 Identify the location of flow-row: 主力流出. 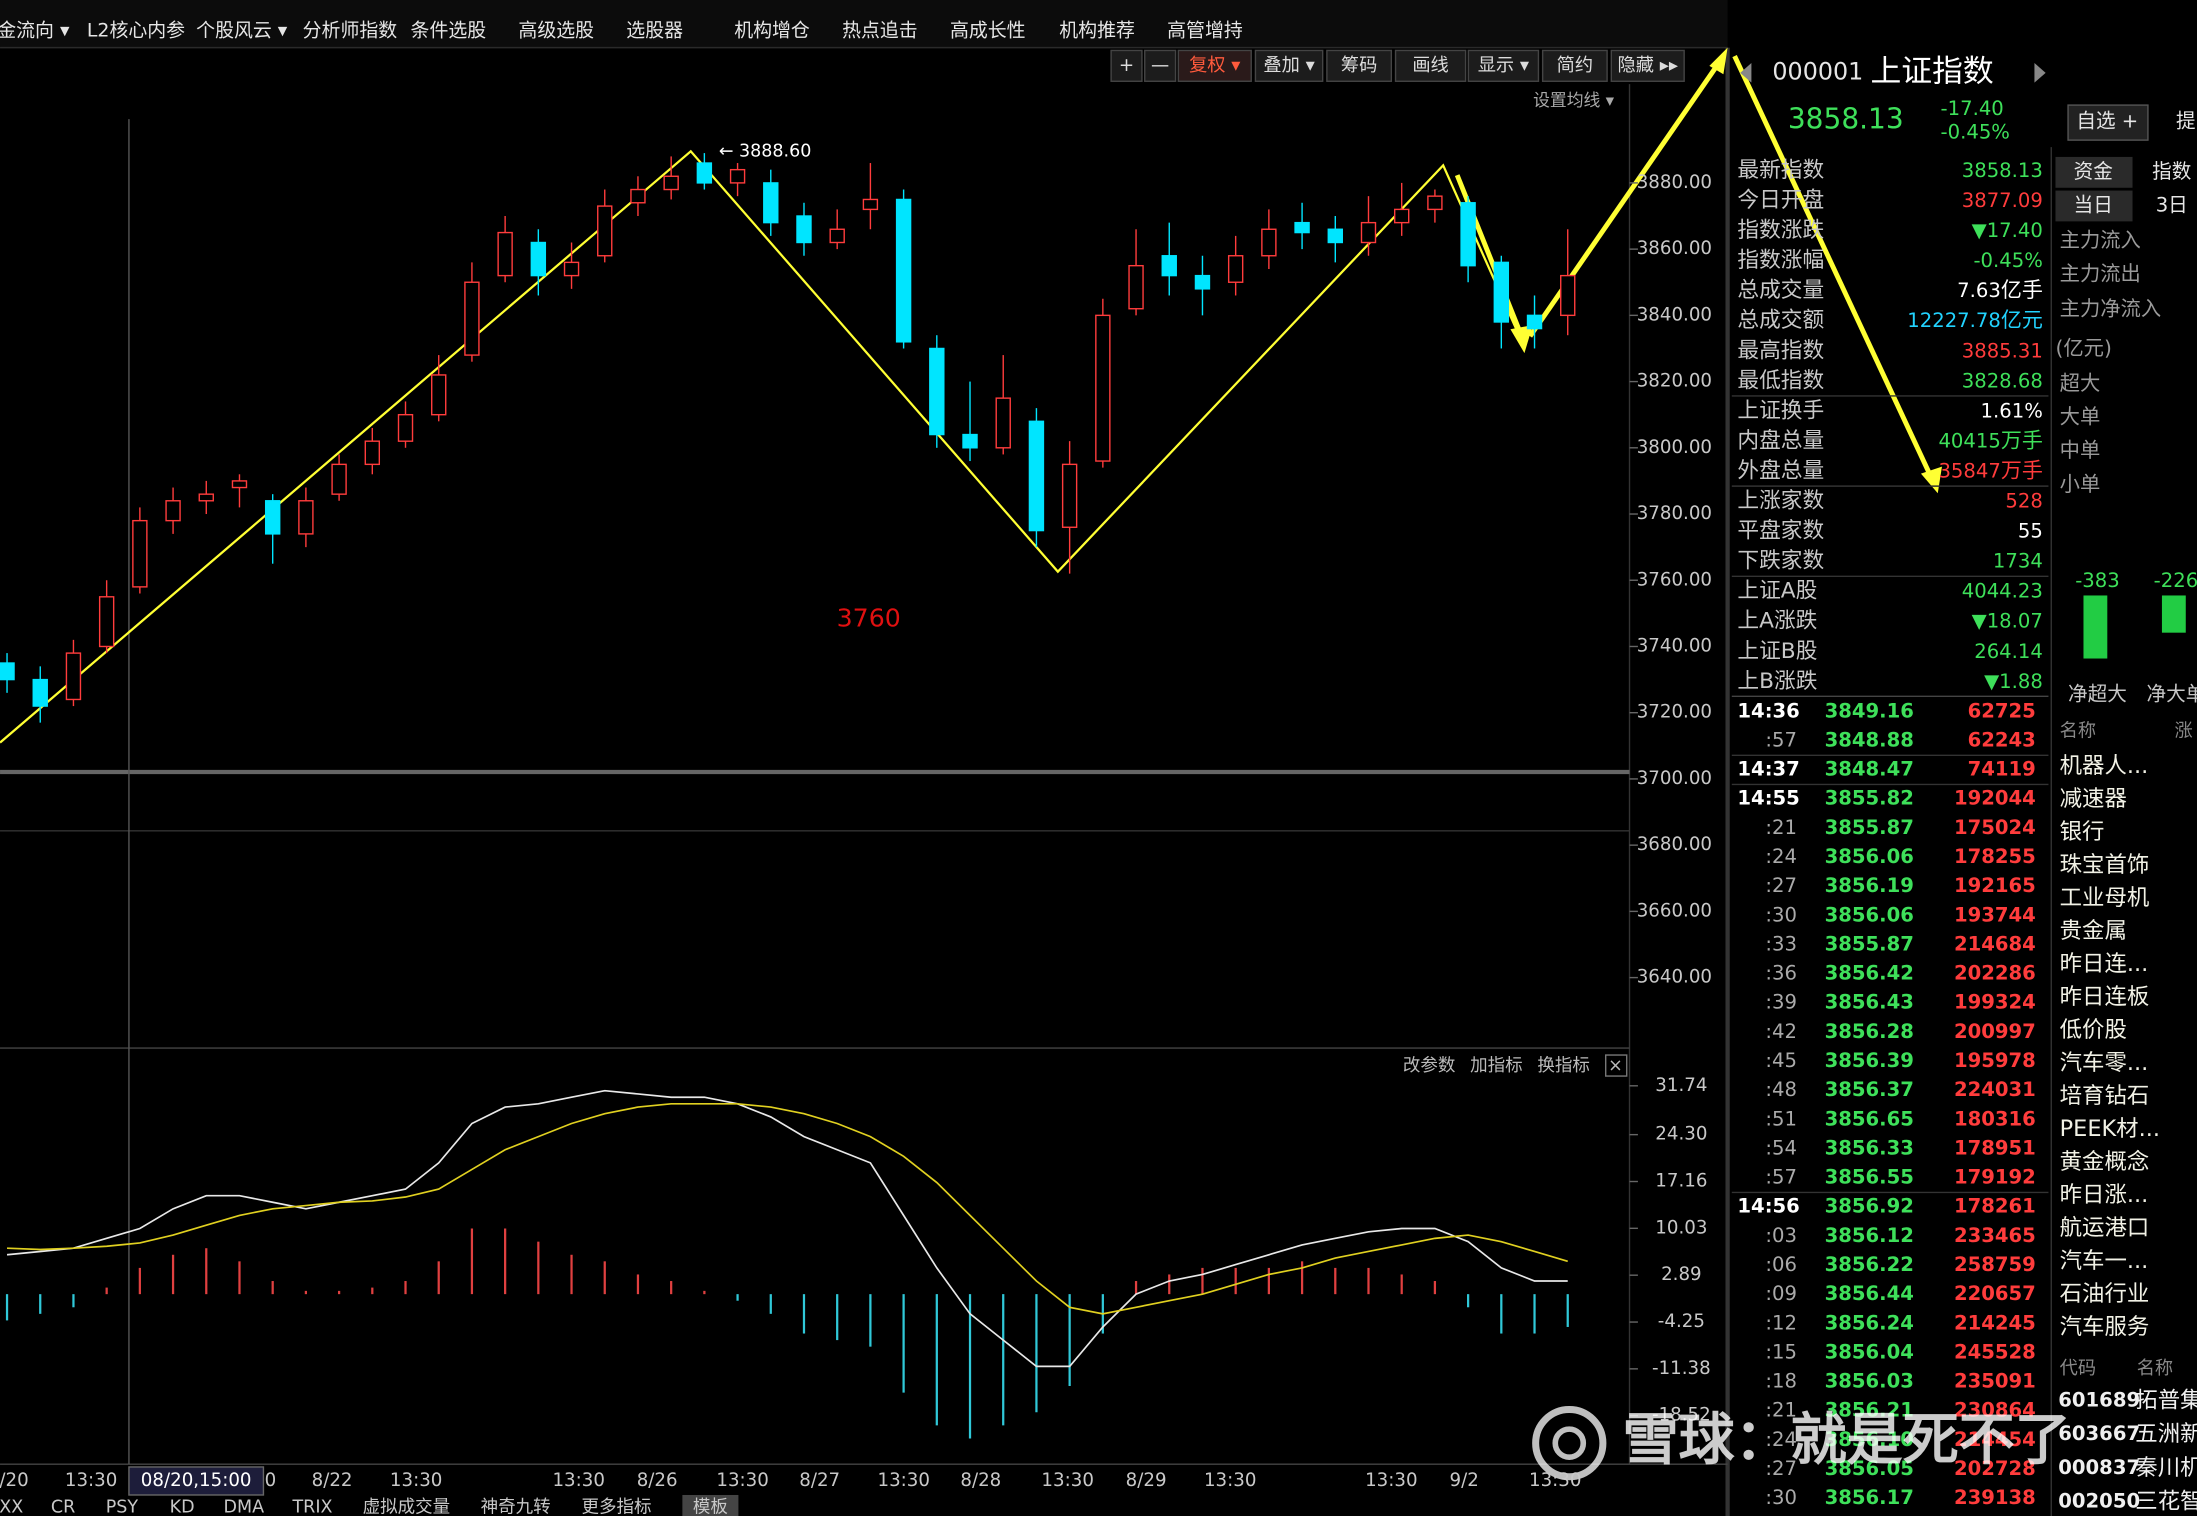
(2100, 274).